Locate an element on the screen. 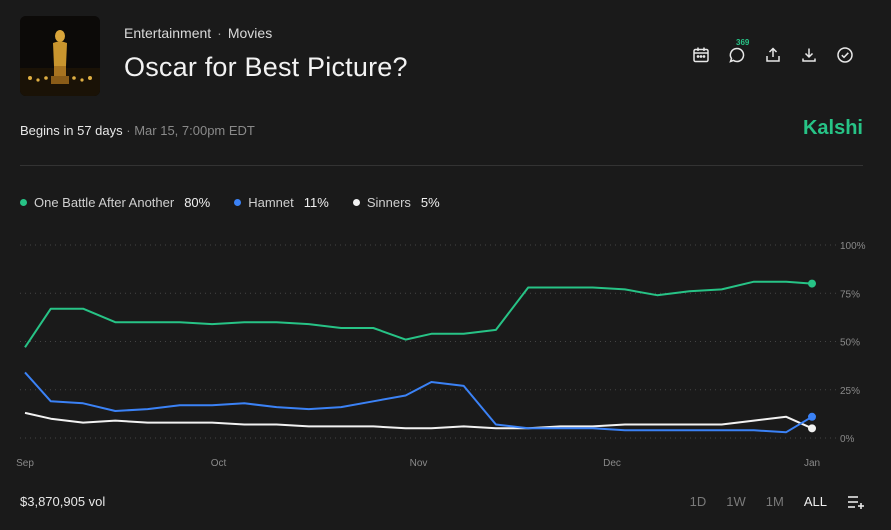  legend-label: One Battle After Another is located at coordinates (104, 202).